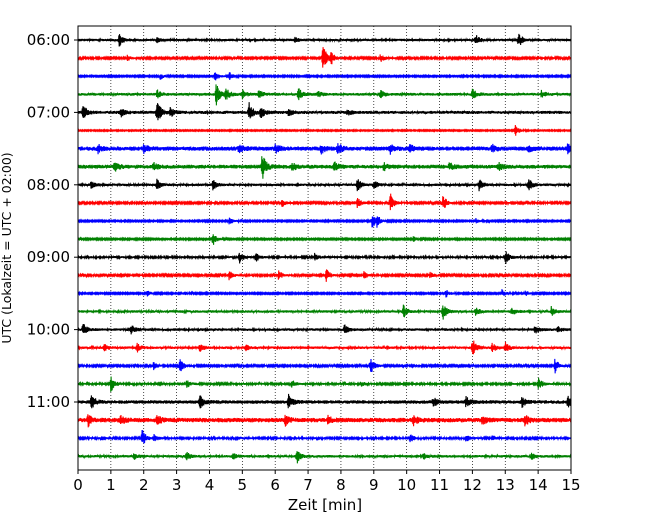 This screenshot has height=520, width=650. I want to click on y-tick-label: 06:00, so click(48, 40).